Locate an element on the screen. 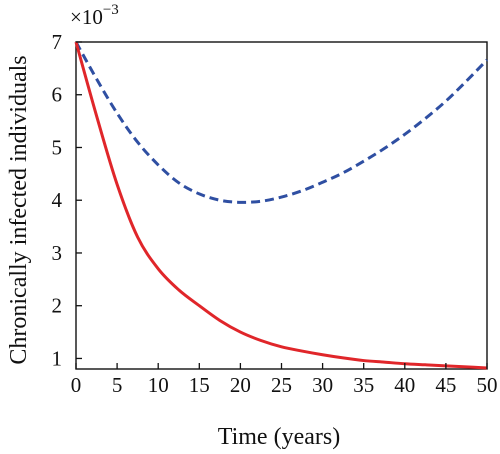 The height and width of the screenshot is (454, 500). x-tick-label: 25 is located at coordinates (281, 385).